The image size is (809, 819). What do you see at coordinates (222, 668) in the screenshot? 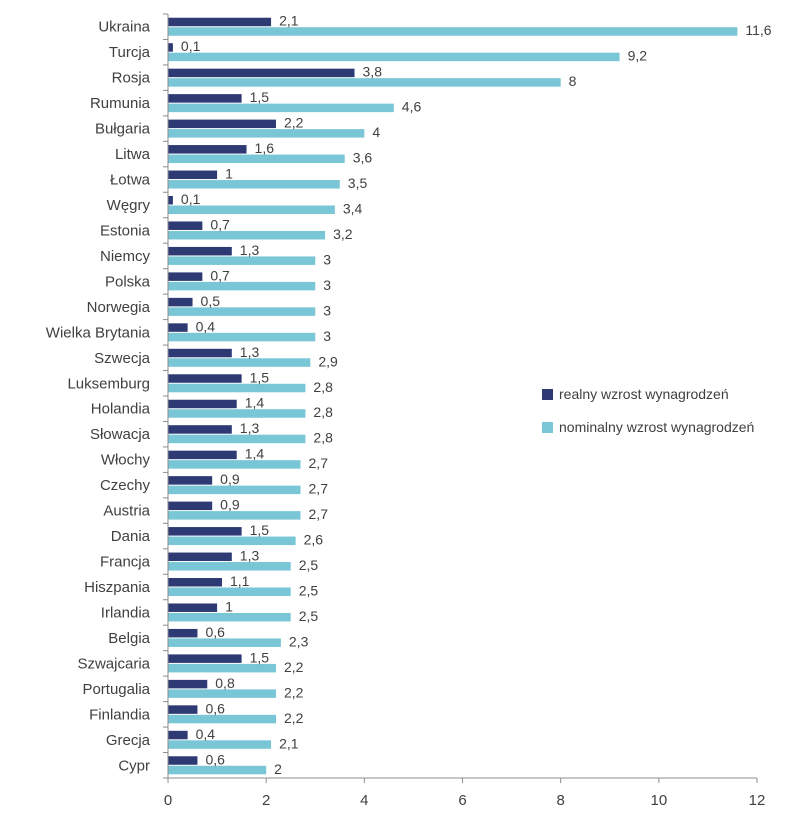
I see `bar-nominal-szwajcaria` at bounding box center [222, 668].